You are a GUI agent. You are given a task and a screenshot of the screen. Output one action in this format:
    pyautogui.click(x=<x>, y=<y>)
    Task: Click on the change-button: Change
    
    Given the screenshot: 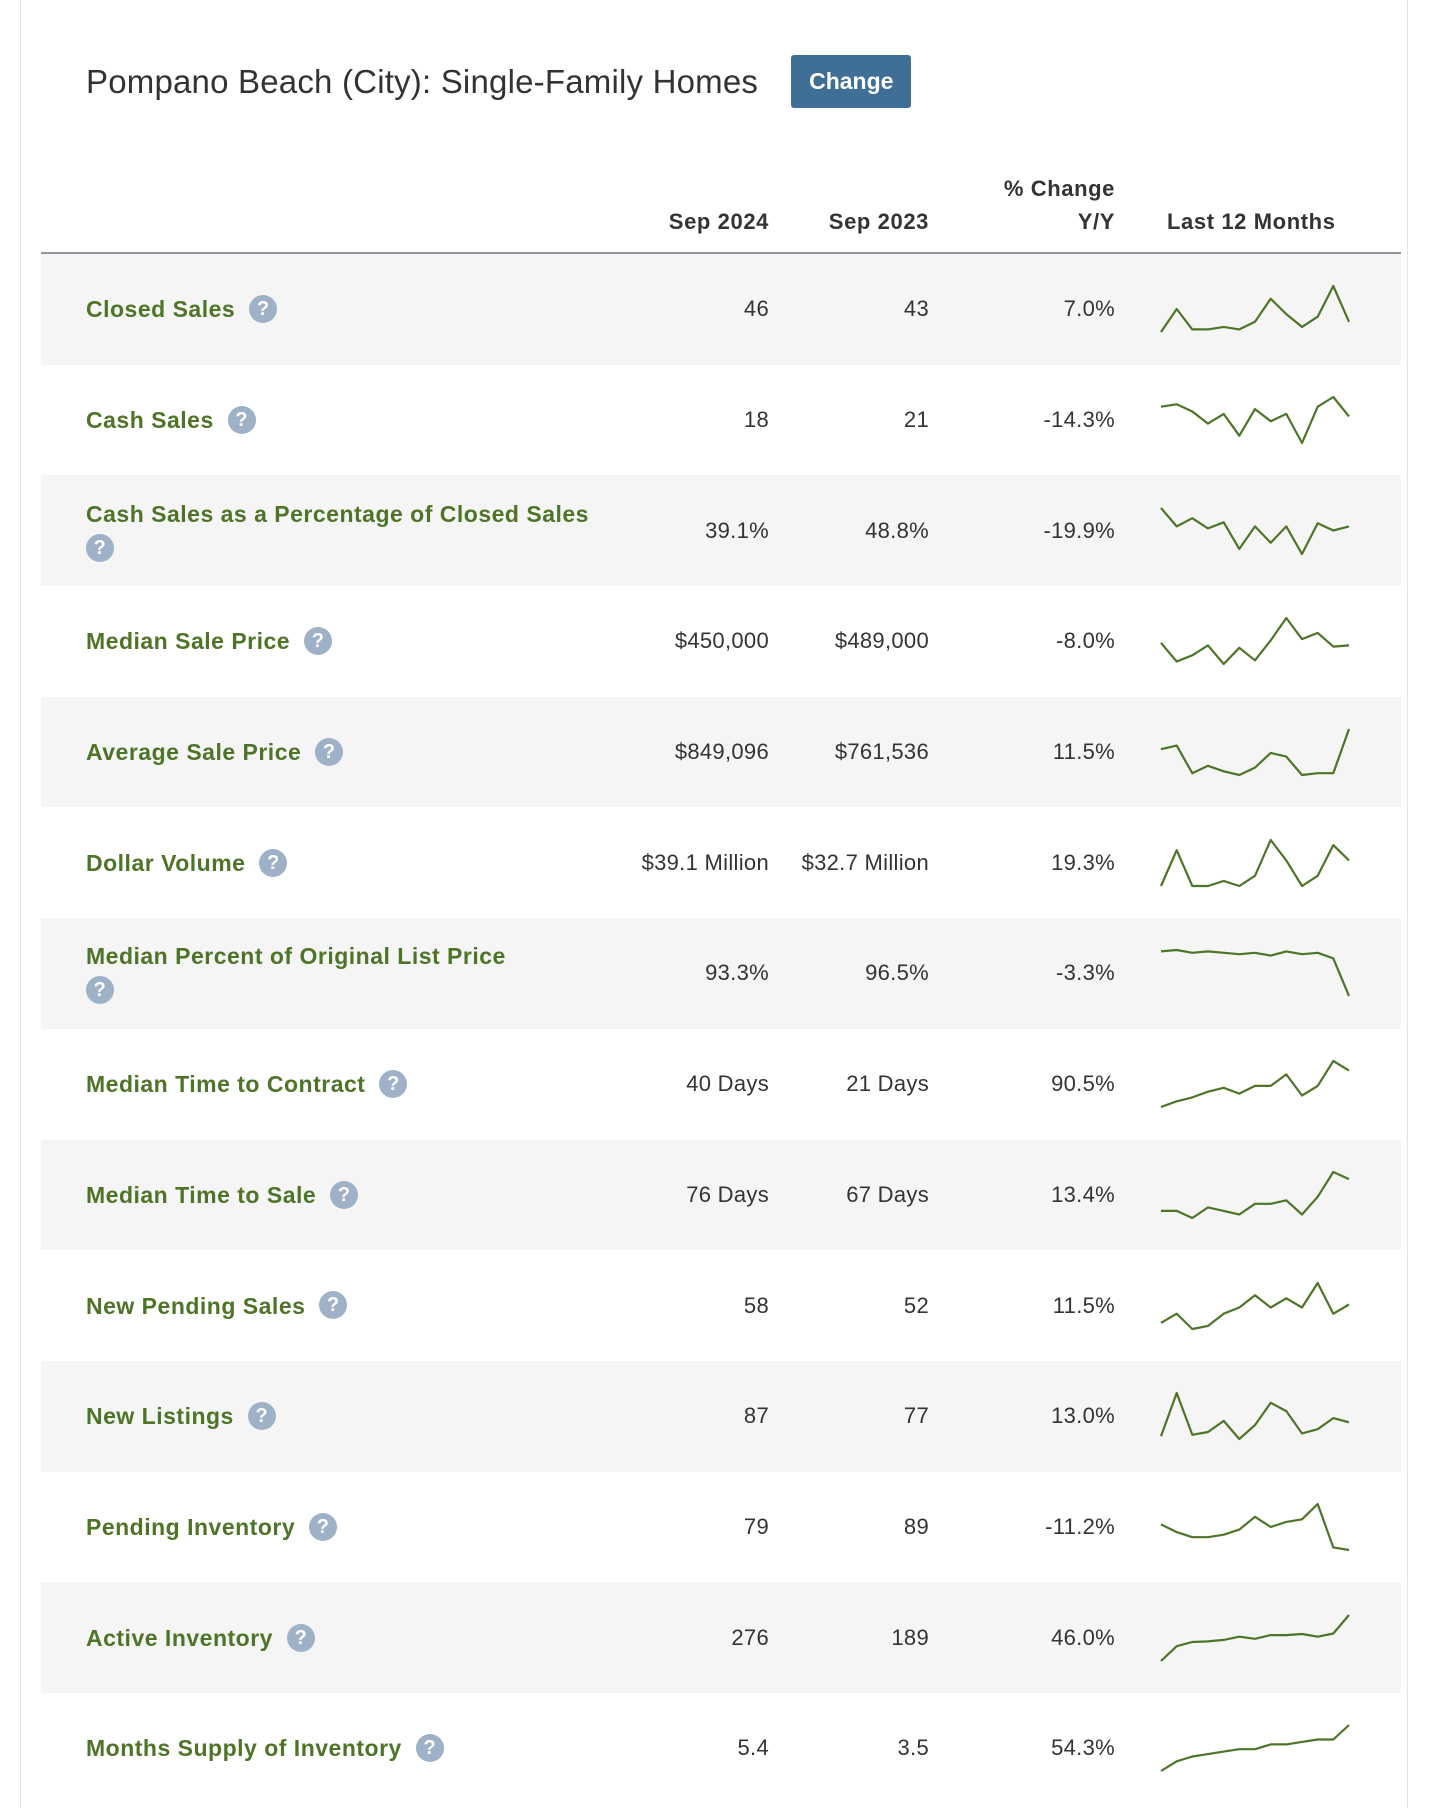 What is the action you would take?
    pyautogui.click(x=851, y=81)
    